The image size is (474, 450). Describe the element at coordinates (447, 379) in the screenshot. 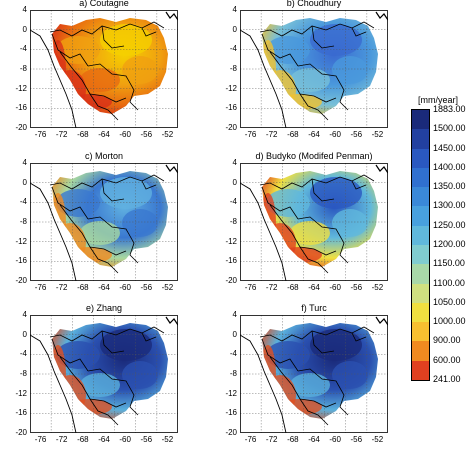

I see `colorbar-level-label: 241.00` at that location.